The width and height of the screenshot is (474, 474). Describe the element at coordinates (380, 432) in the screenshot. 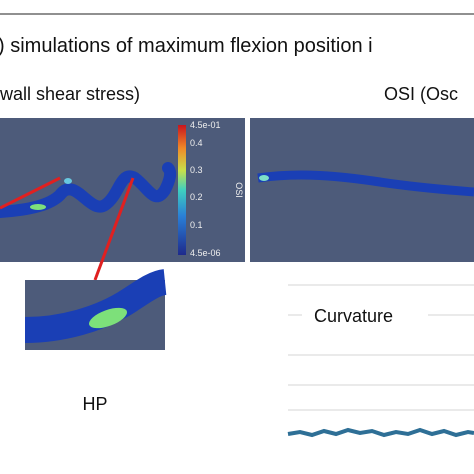

I see `curve` at that location.